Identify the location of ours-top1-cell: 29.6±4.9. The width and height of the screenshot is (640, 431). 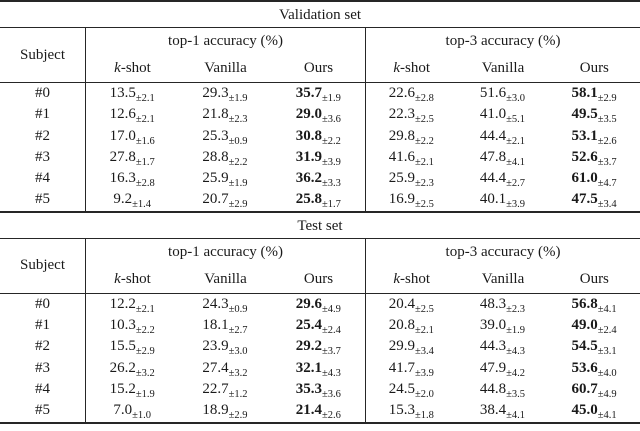
(318, 304).